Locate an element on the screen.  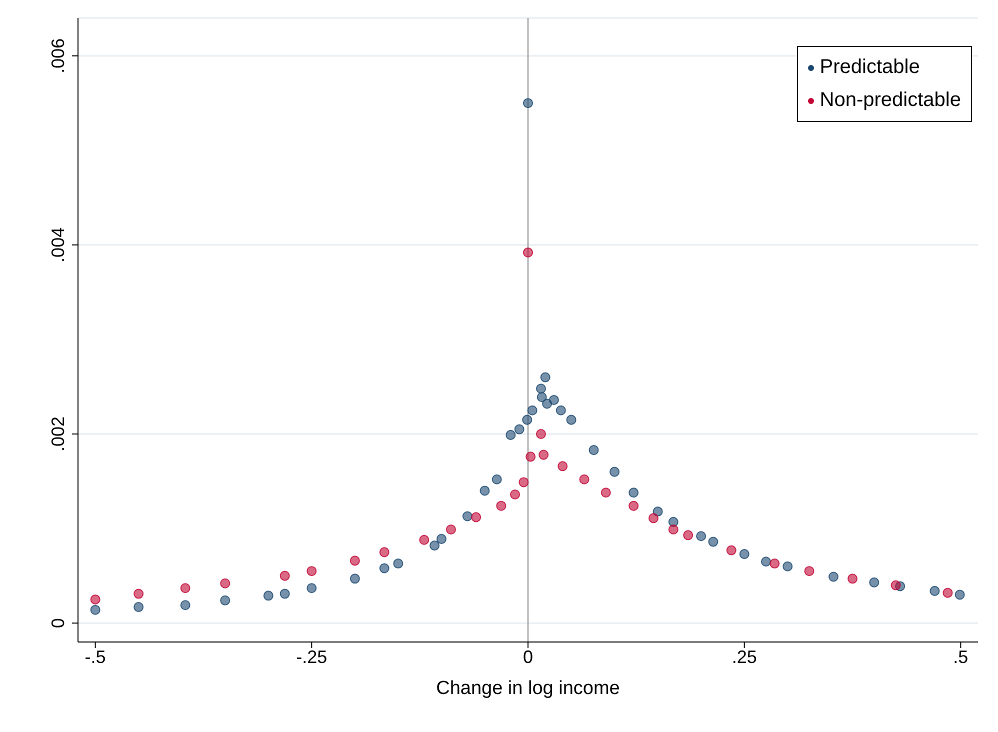
y-tick-label: .006 is located at coordinates (58, 56).